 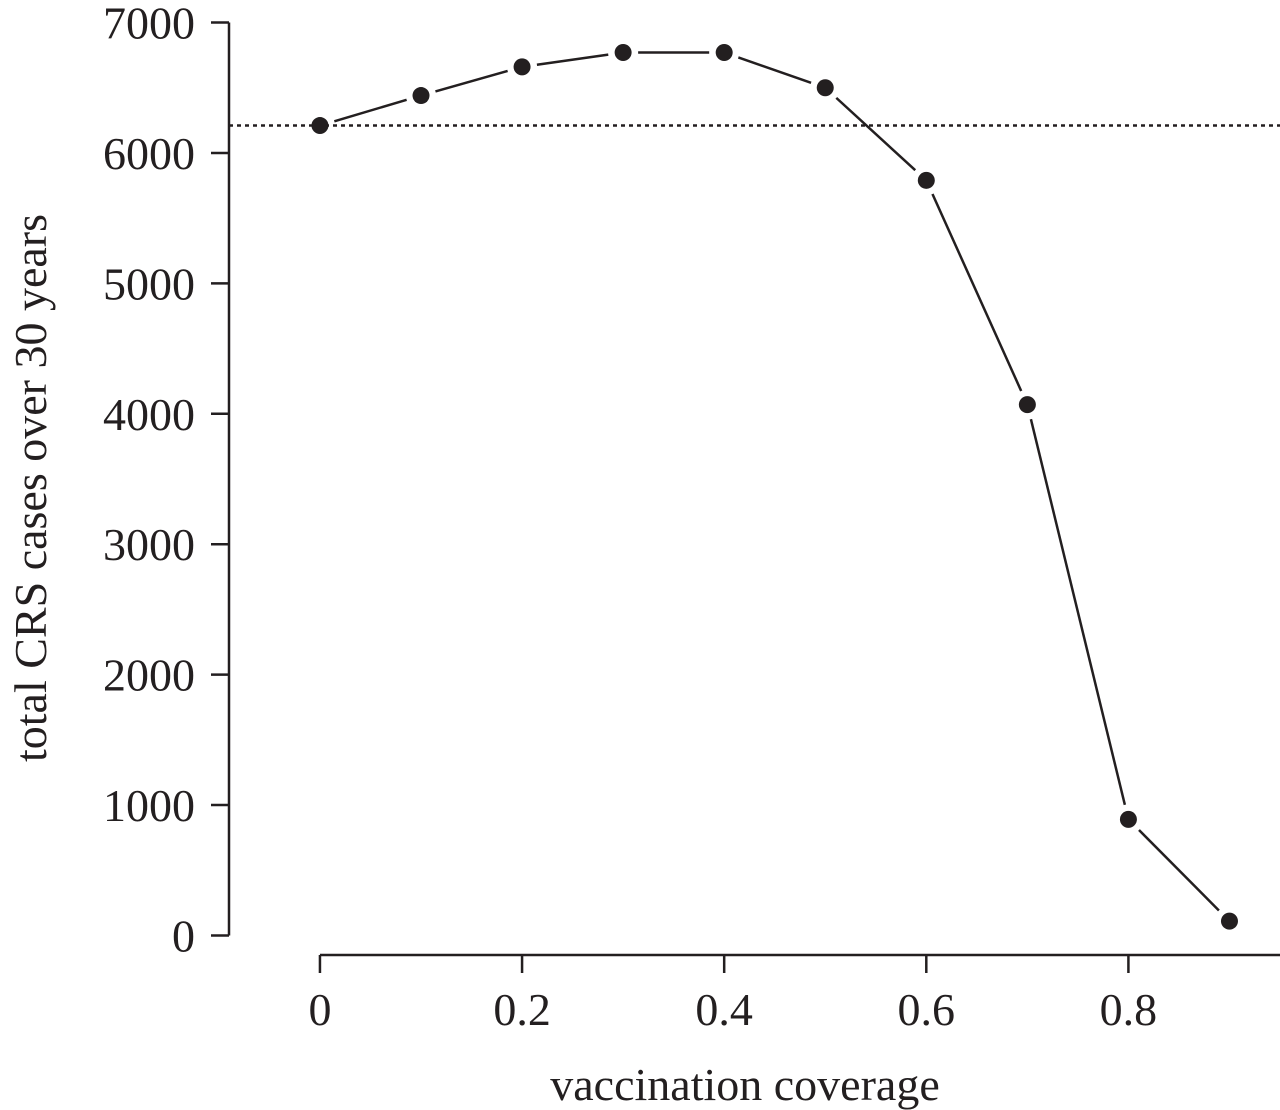 I want to click on y-tick-label: 2000, so click(x=149, y=675).